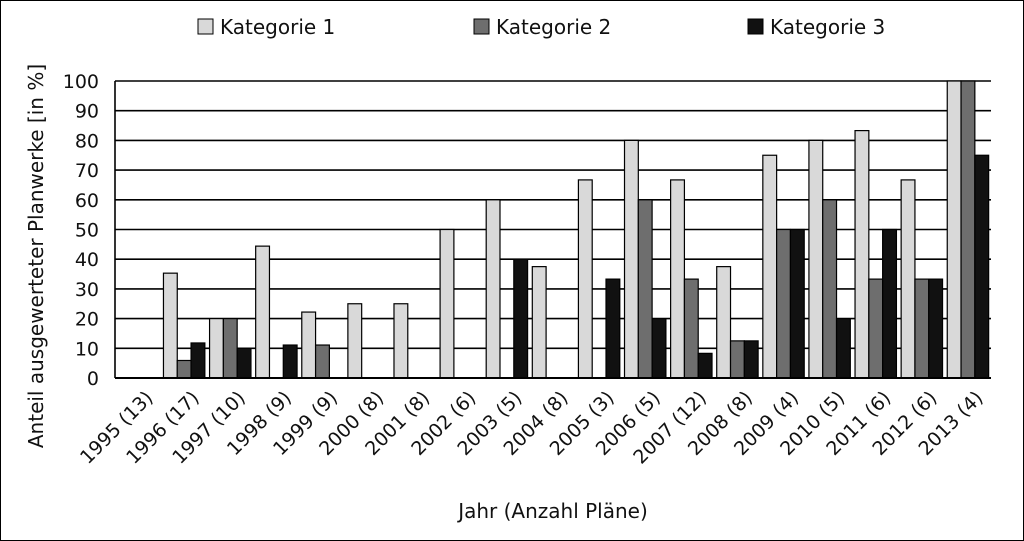 The height and width of the screenshot is (541, 1024). Describe the element at coordinates (553, 27) in the screenshot. I see `legend-label: Kategorie 2` at that location.